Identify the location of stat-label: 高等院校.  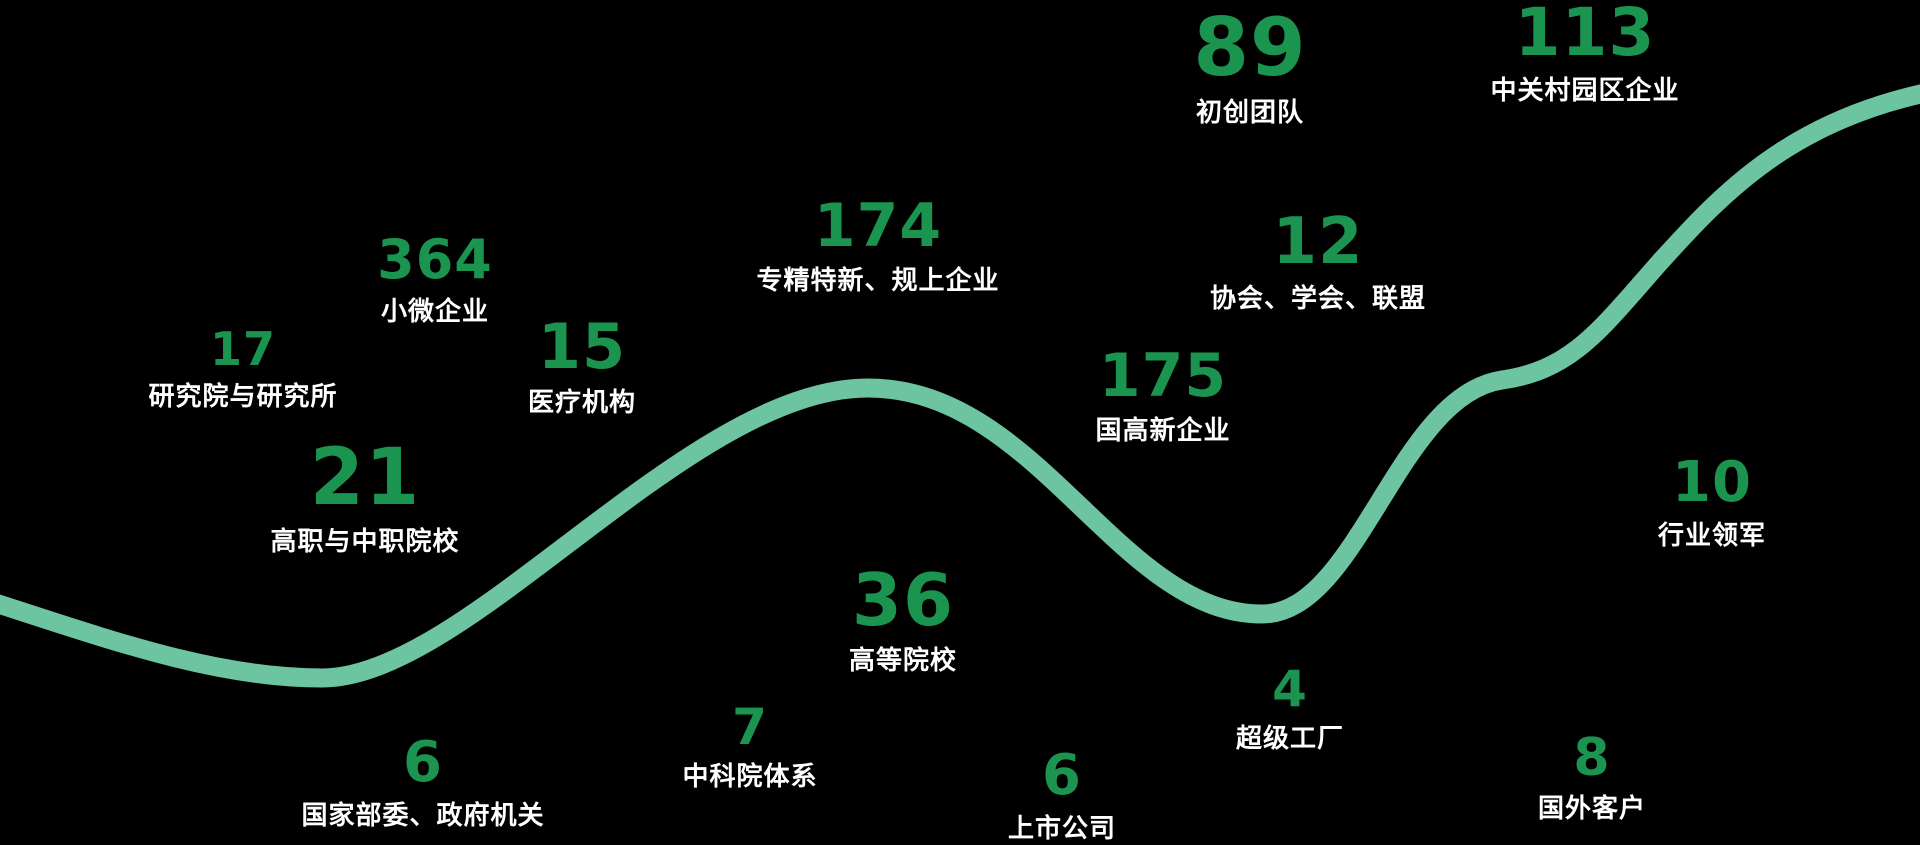
(903, 661).